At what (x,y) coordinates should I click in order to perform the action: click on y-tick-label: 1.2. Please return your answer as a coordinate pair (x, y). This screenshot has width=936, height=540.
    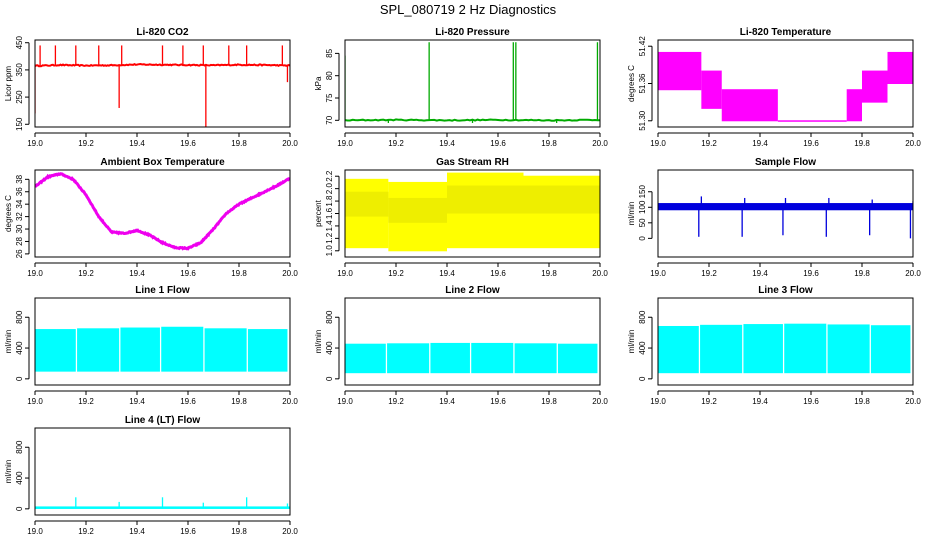
    Looking at the image, I should click on (329, 238).